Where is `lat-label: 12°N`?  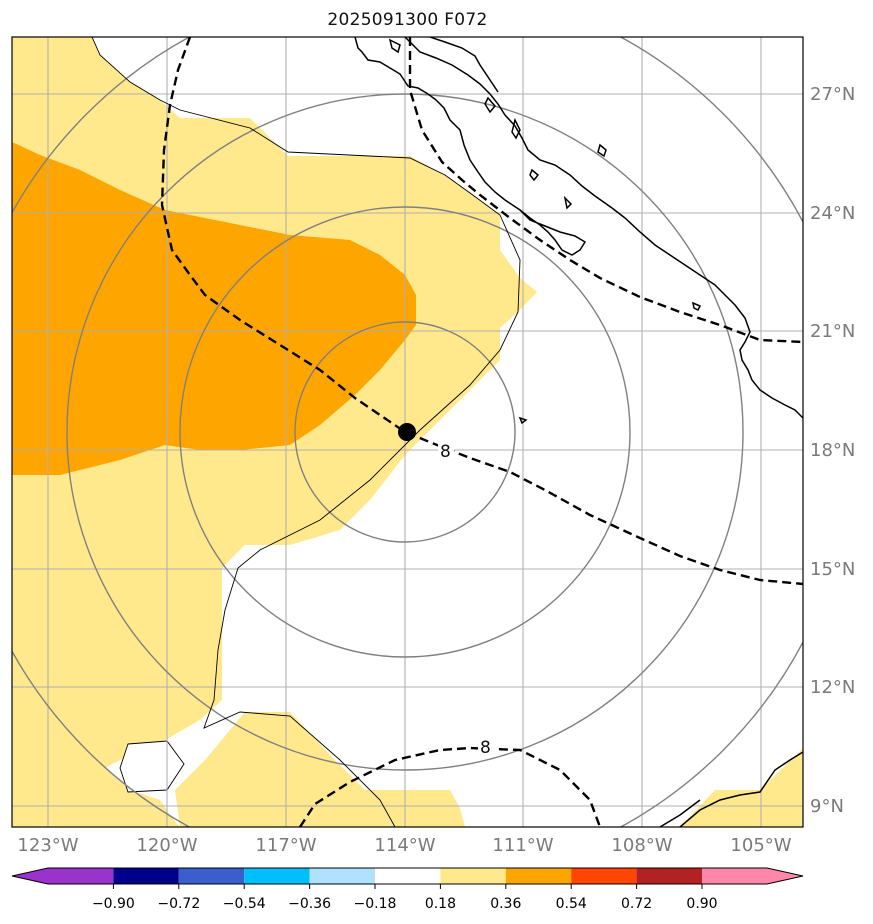
lat-label: 12°N is located at coordinates (832, 687).